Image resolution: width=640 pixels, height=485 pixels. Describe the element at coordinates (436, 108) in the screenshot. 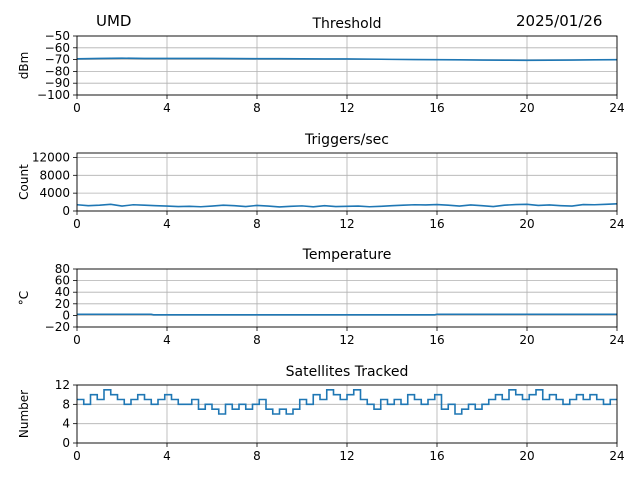

I see `threshold-xtick-label: 16` at that location.